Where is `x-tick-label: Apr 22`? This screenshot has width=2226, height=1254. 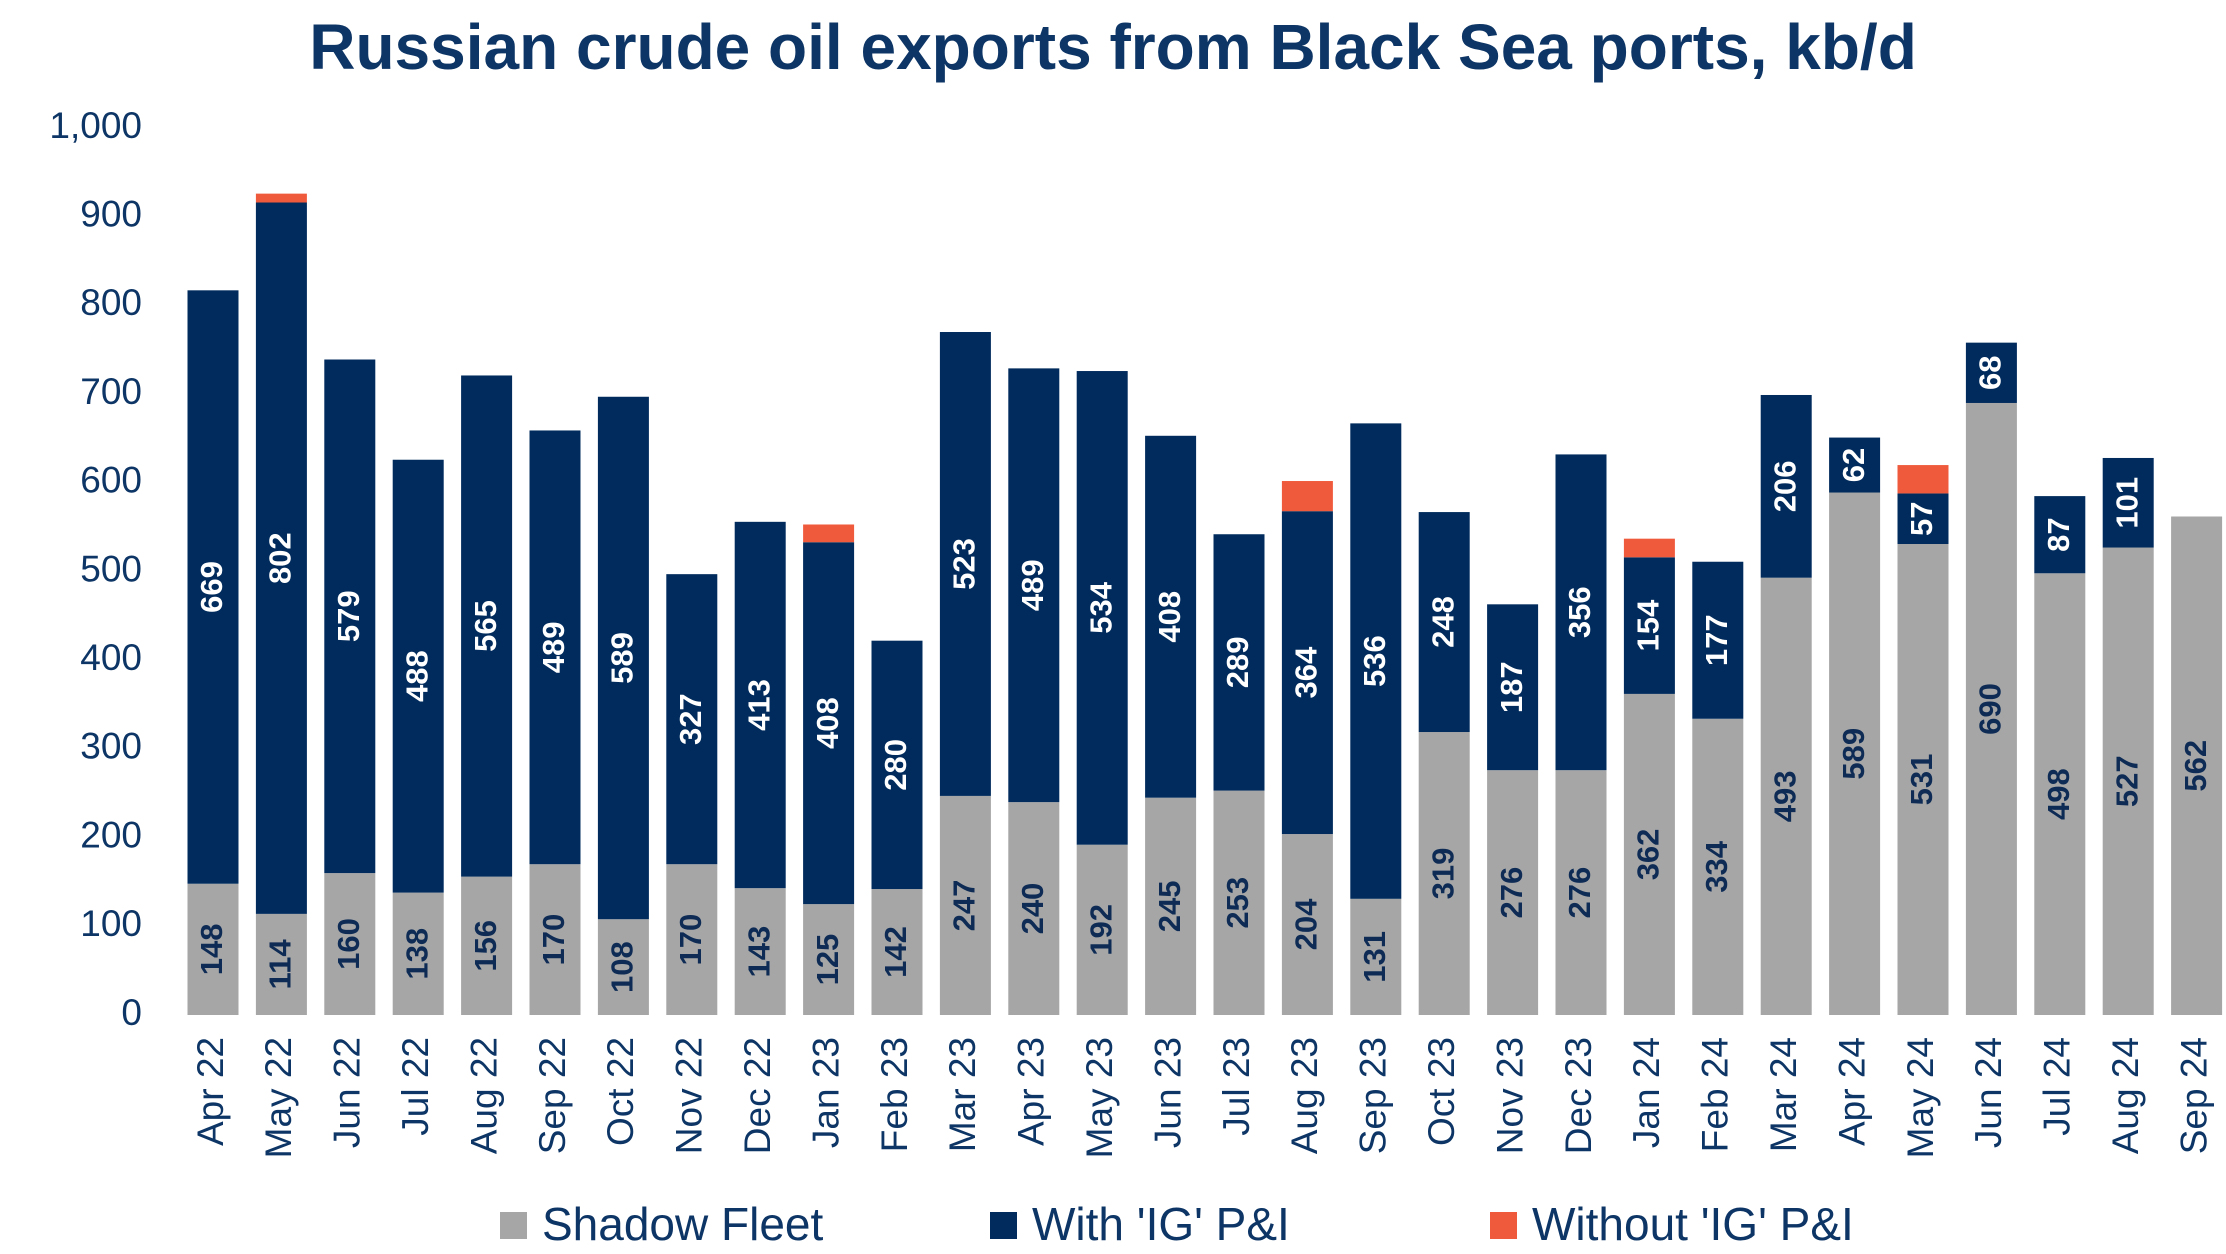
x-tick-label: Apr 22 is located at coordinates (210, 1091).